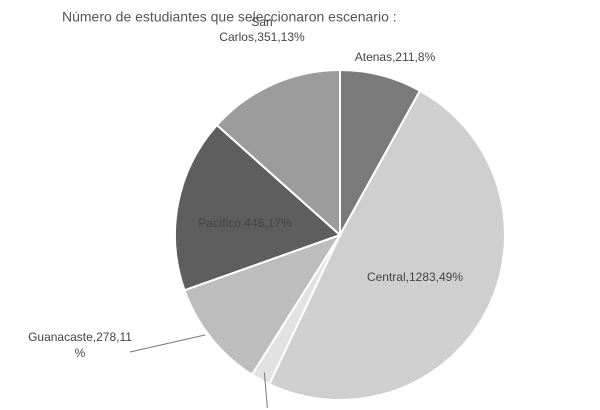 Image resolution: width=600 pixels, height=410 pixels. I want to click on data-label: Guanacaste,278,11, so click(80, 337).